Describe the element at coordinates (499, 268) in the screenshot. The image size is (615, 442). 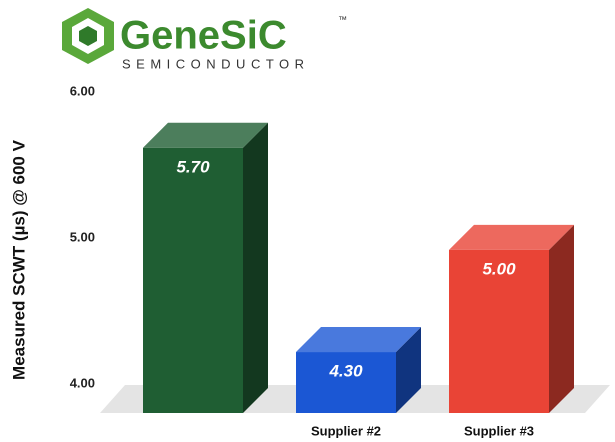
I see `value-label: 5.00` at that location.